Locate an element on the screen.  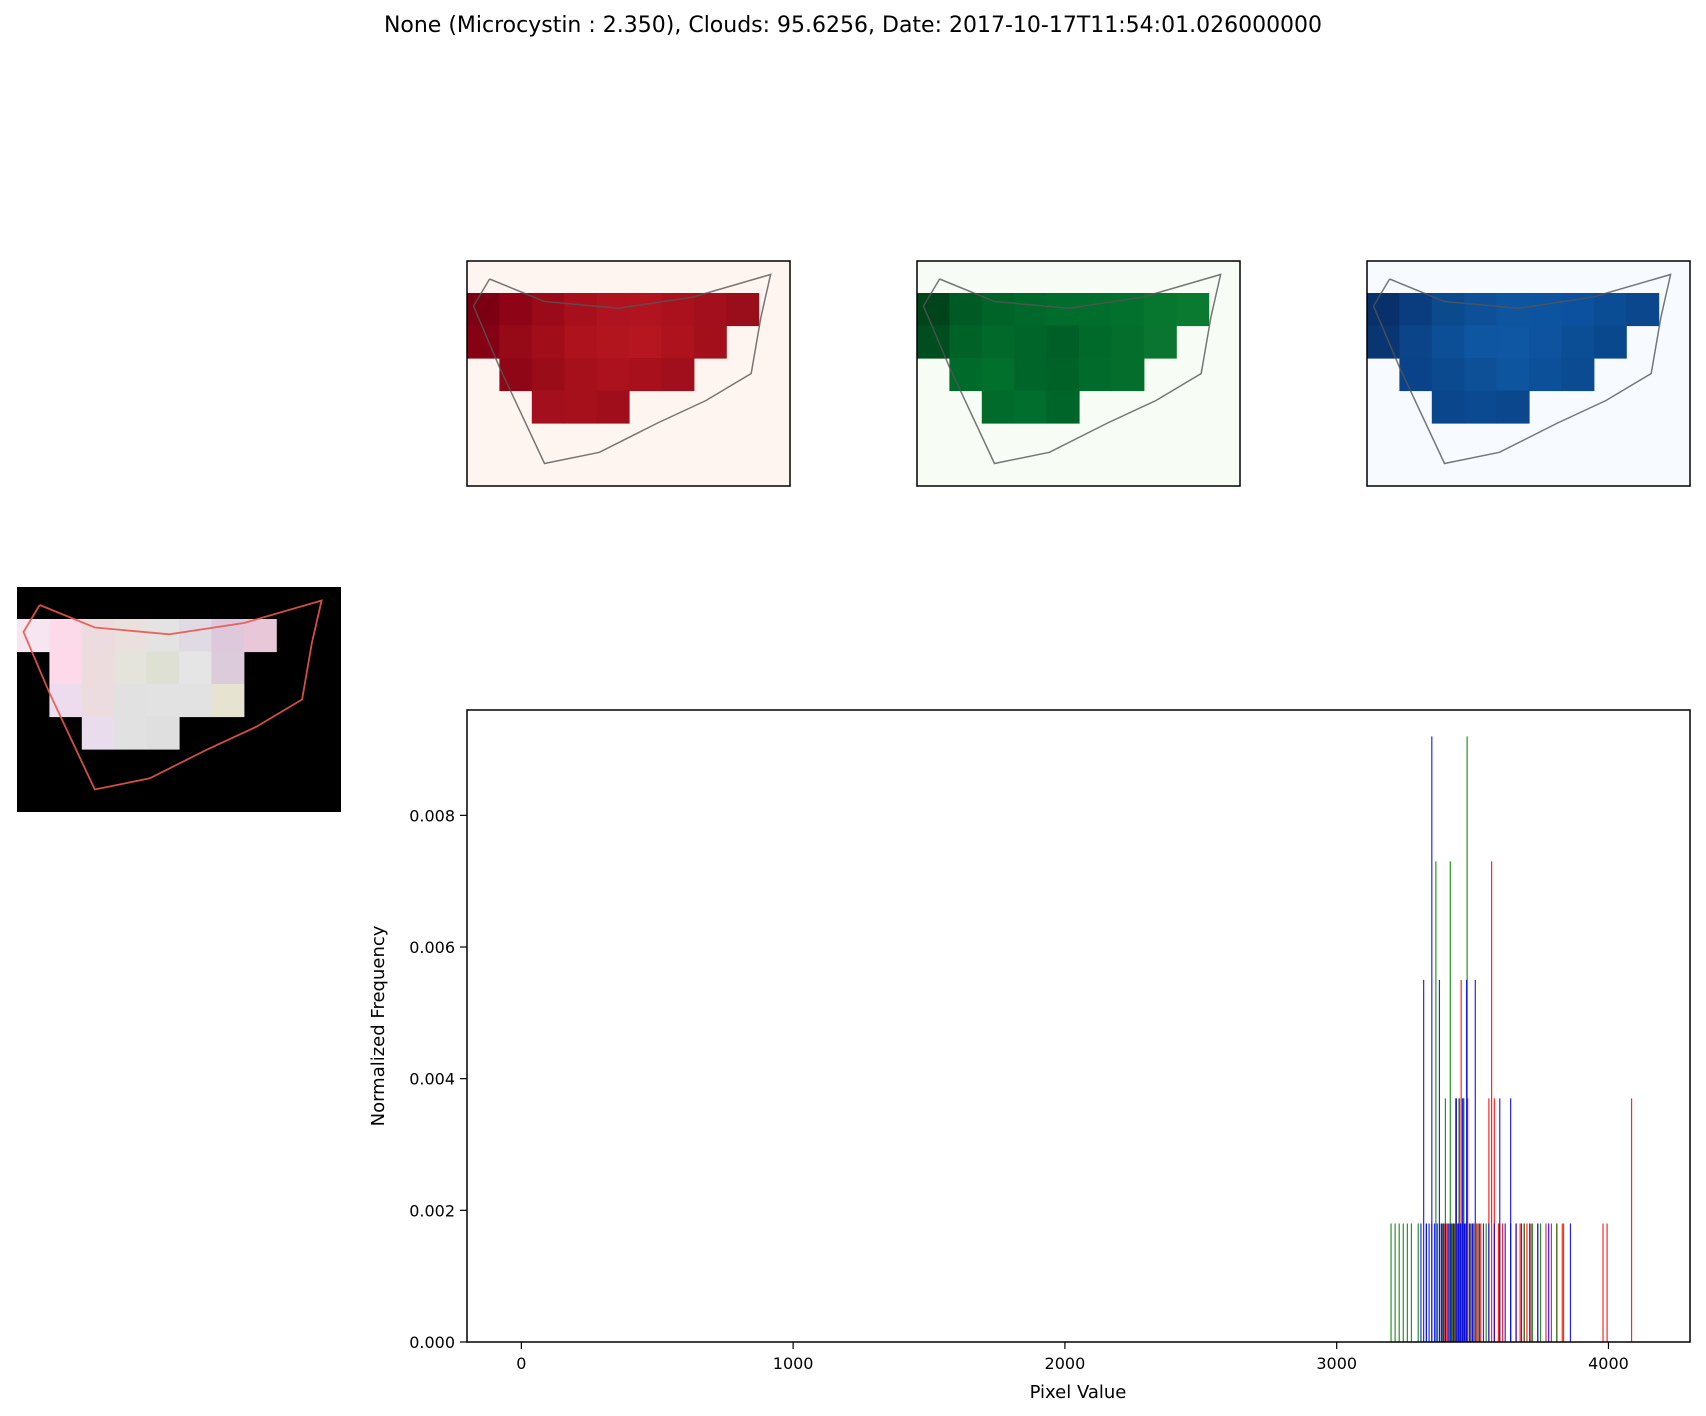
x-tick-label: 4000 is located at coordinates (1608, 1363).